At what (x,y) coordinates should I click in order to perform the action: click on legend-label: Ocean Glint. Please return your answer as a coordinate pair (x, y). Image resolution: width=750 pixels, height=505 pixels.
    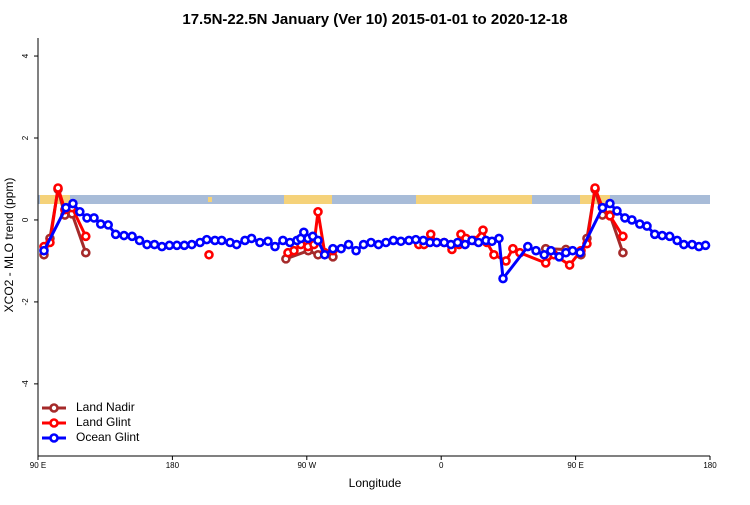
    Looking at the image, I should click on (108, 437).